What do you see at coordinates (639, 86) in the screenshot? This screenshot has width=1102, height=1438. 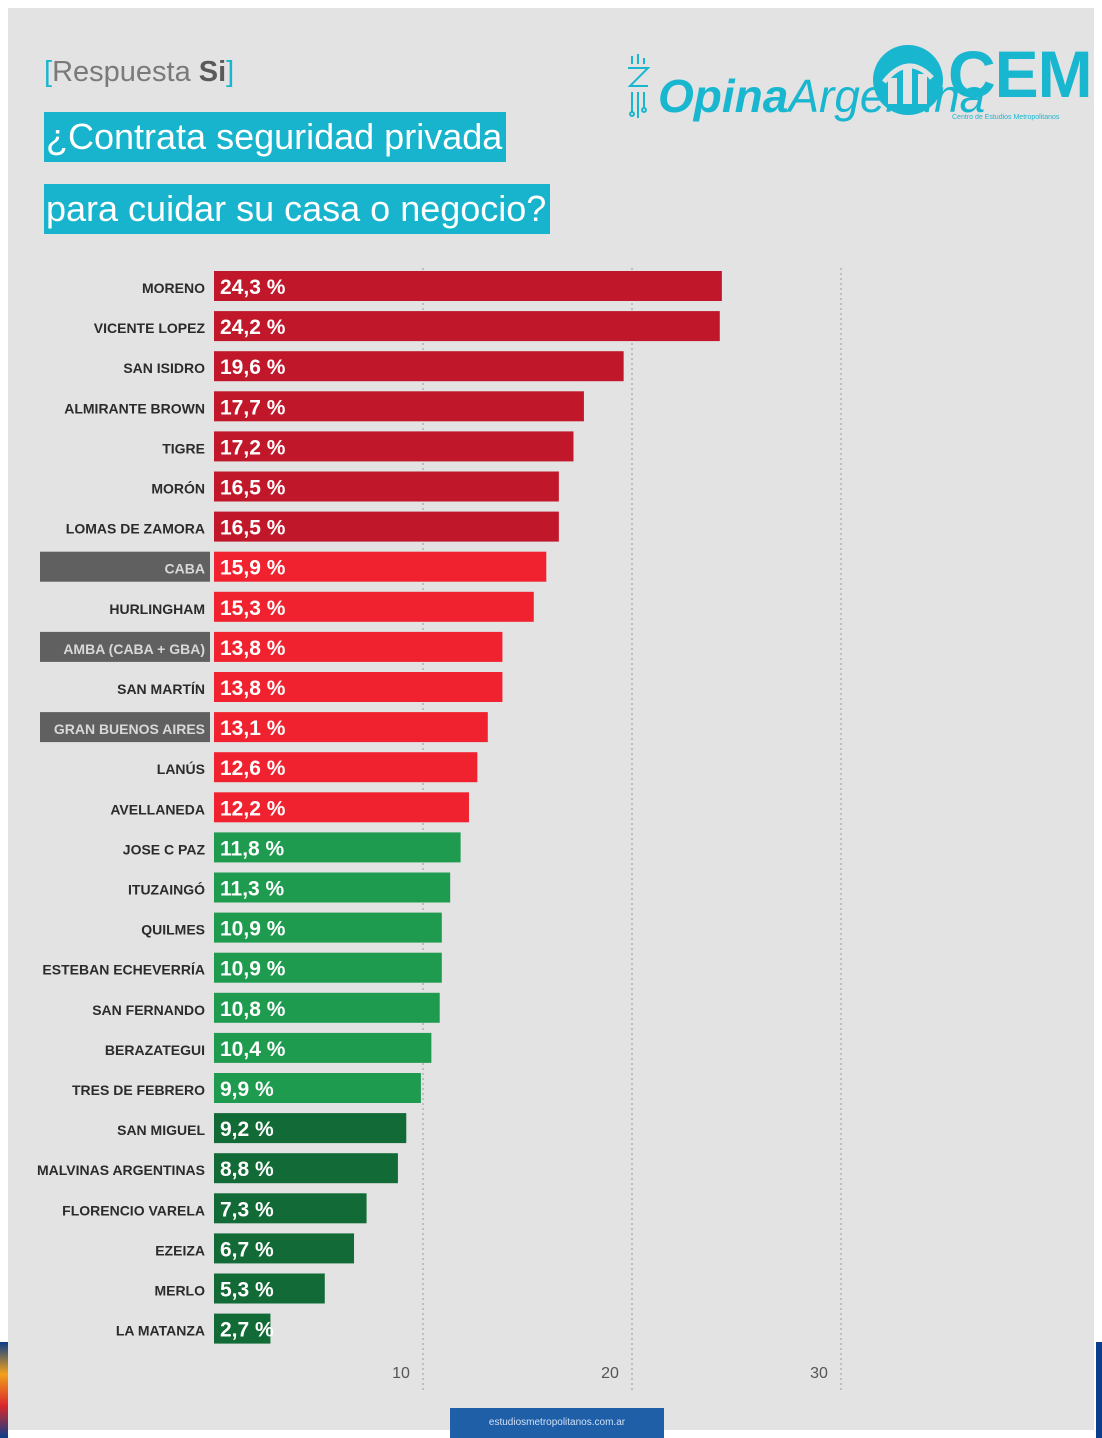 I see `opina-circuit-icon` at bounding box center [639, 86].